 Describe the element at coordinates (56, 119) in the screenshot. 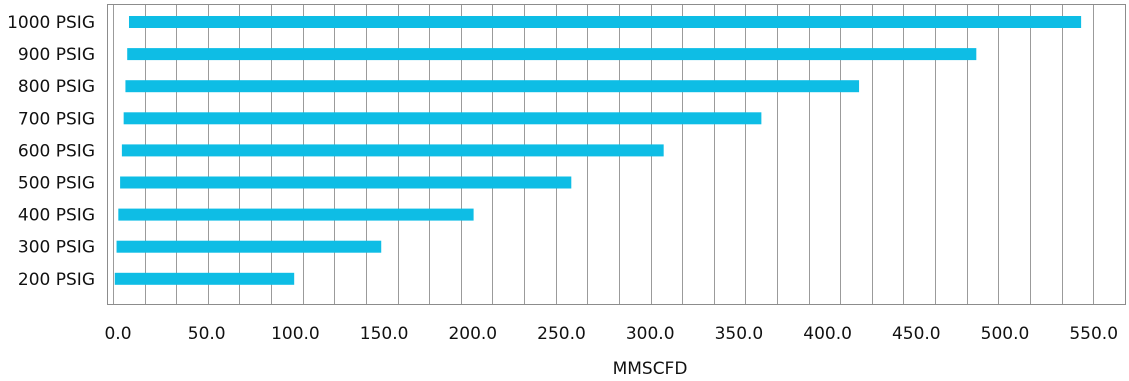

I see `category-label: 700 PSIG` at that location.